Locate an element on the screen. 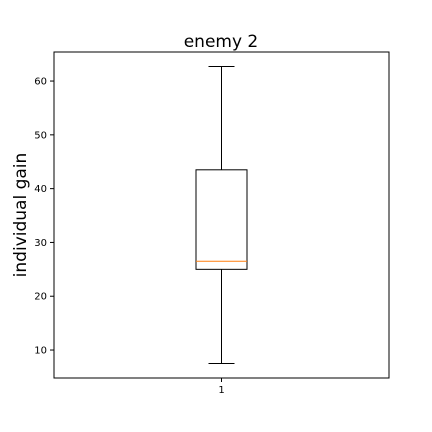 This screenshot has height=432, width=432. y-tick-label: 20 is located at coordinates (40, 297).